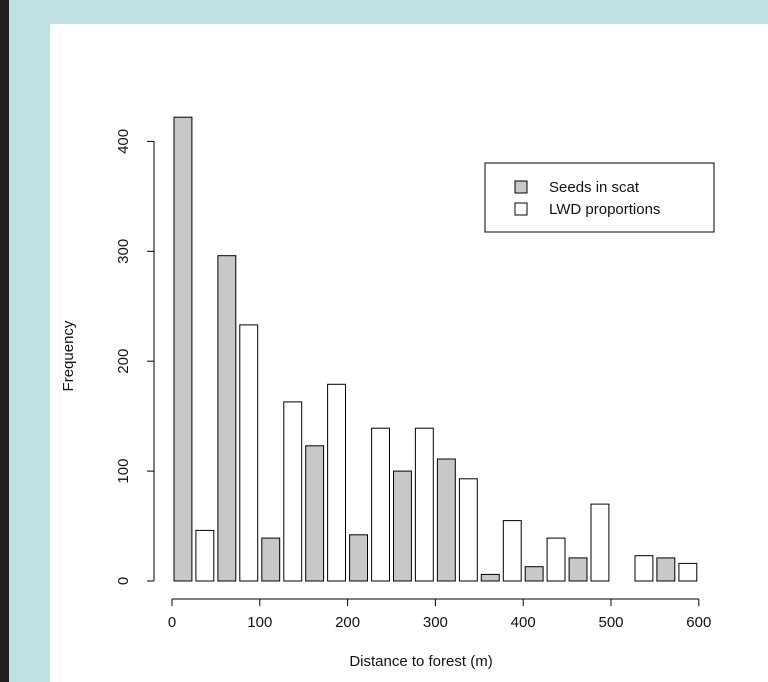  I want to click on x-axis-label: Distance to forest (m), so click(420, 661).